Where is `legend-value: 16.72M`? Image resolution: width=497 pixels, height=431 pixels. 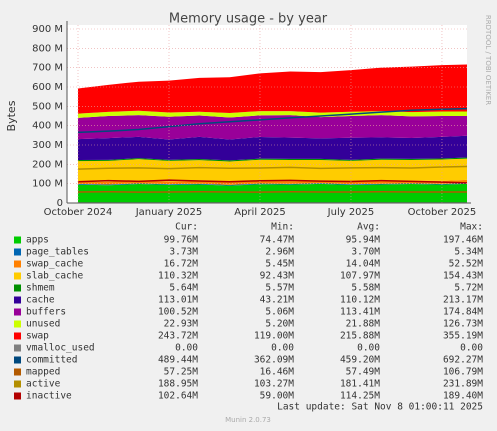 legend-value: 16.72M is located at coordinates (181, 264).